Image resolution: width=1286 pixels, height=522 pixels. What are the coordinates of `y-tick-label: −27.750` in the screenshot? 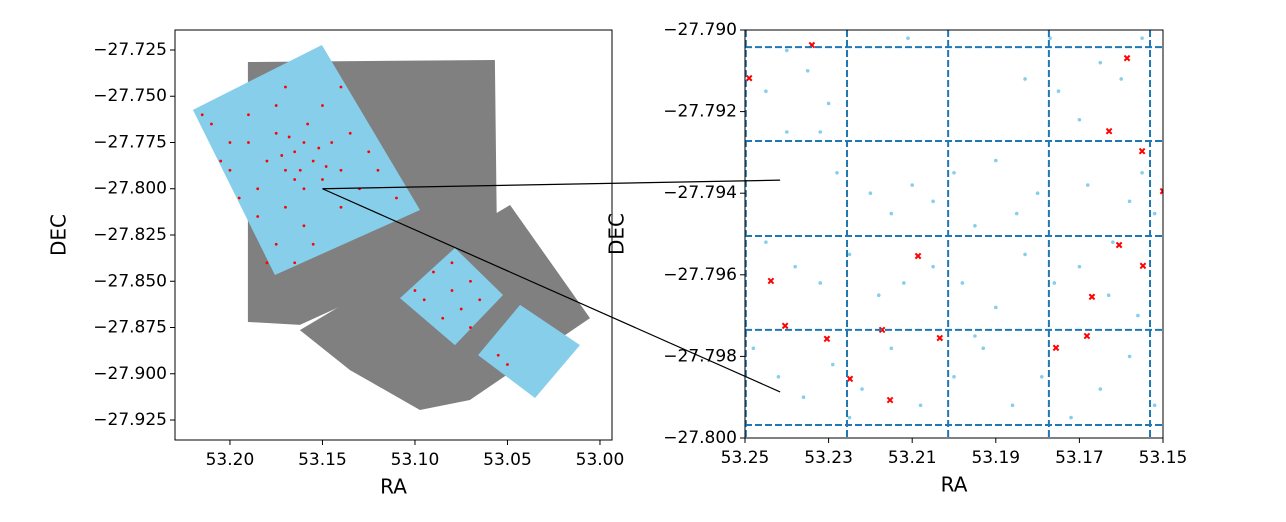 It's located at (130, 96).